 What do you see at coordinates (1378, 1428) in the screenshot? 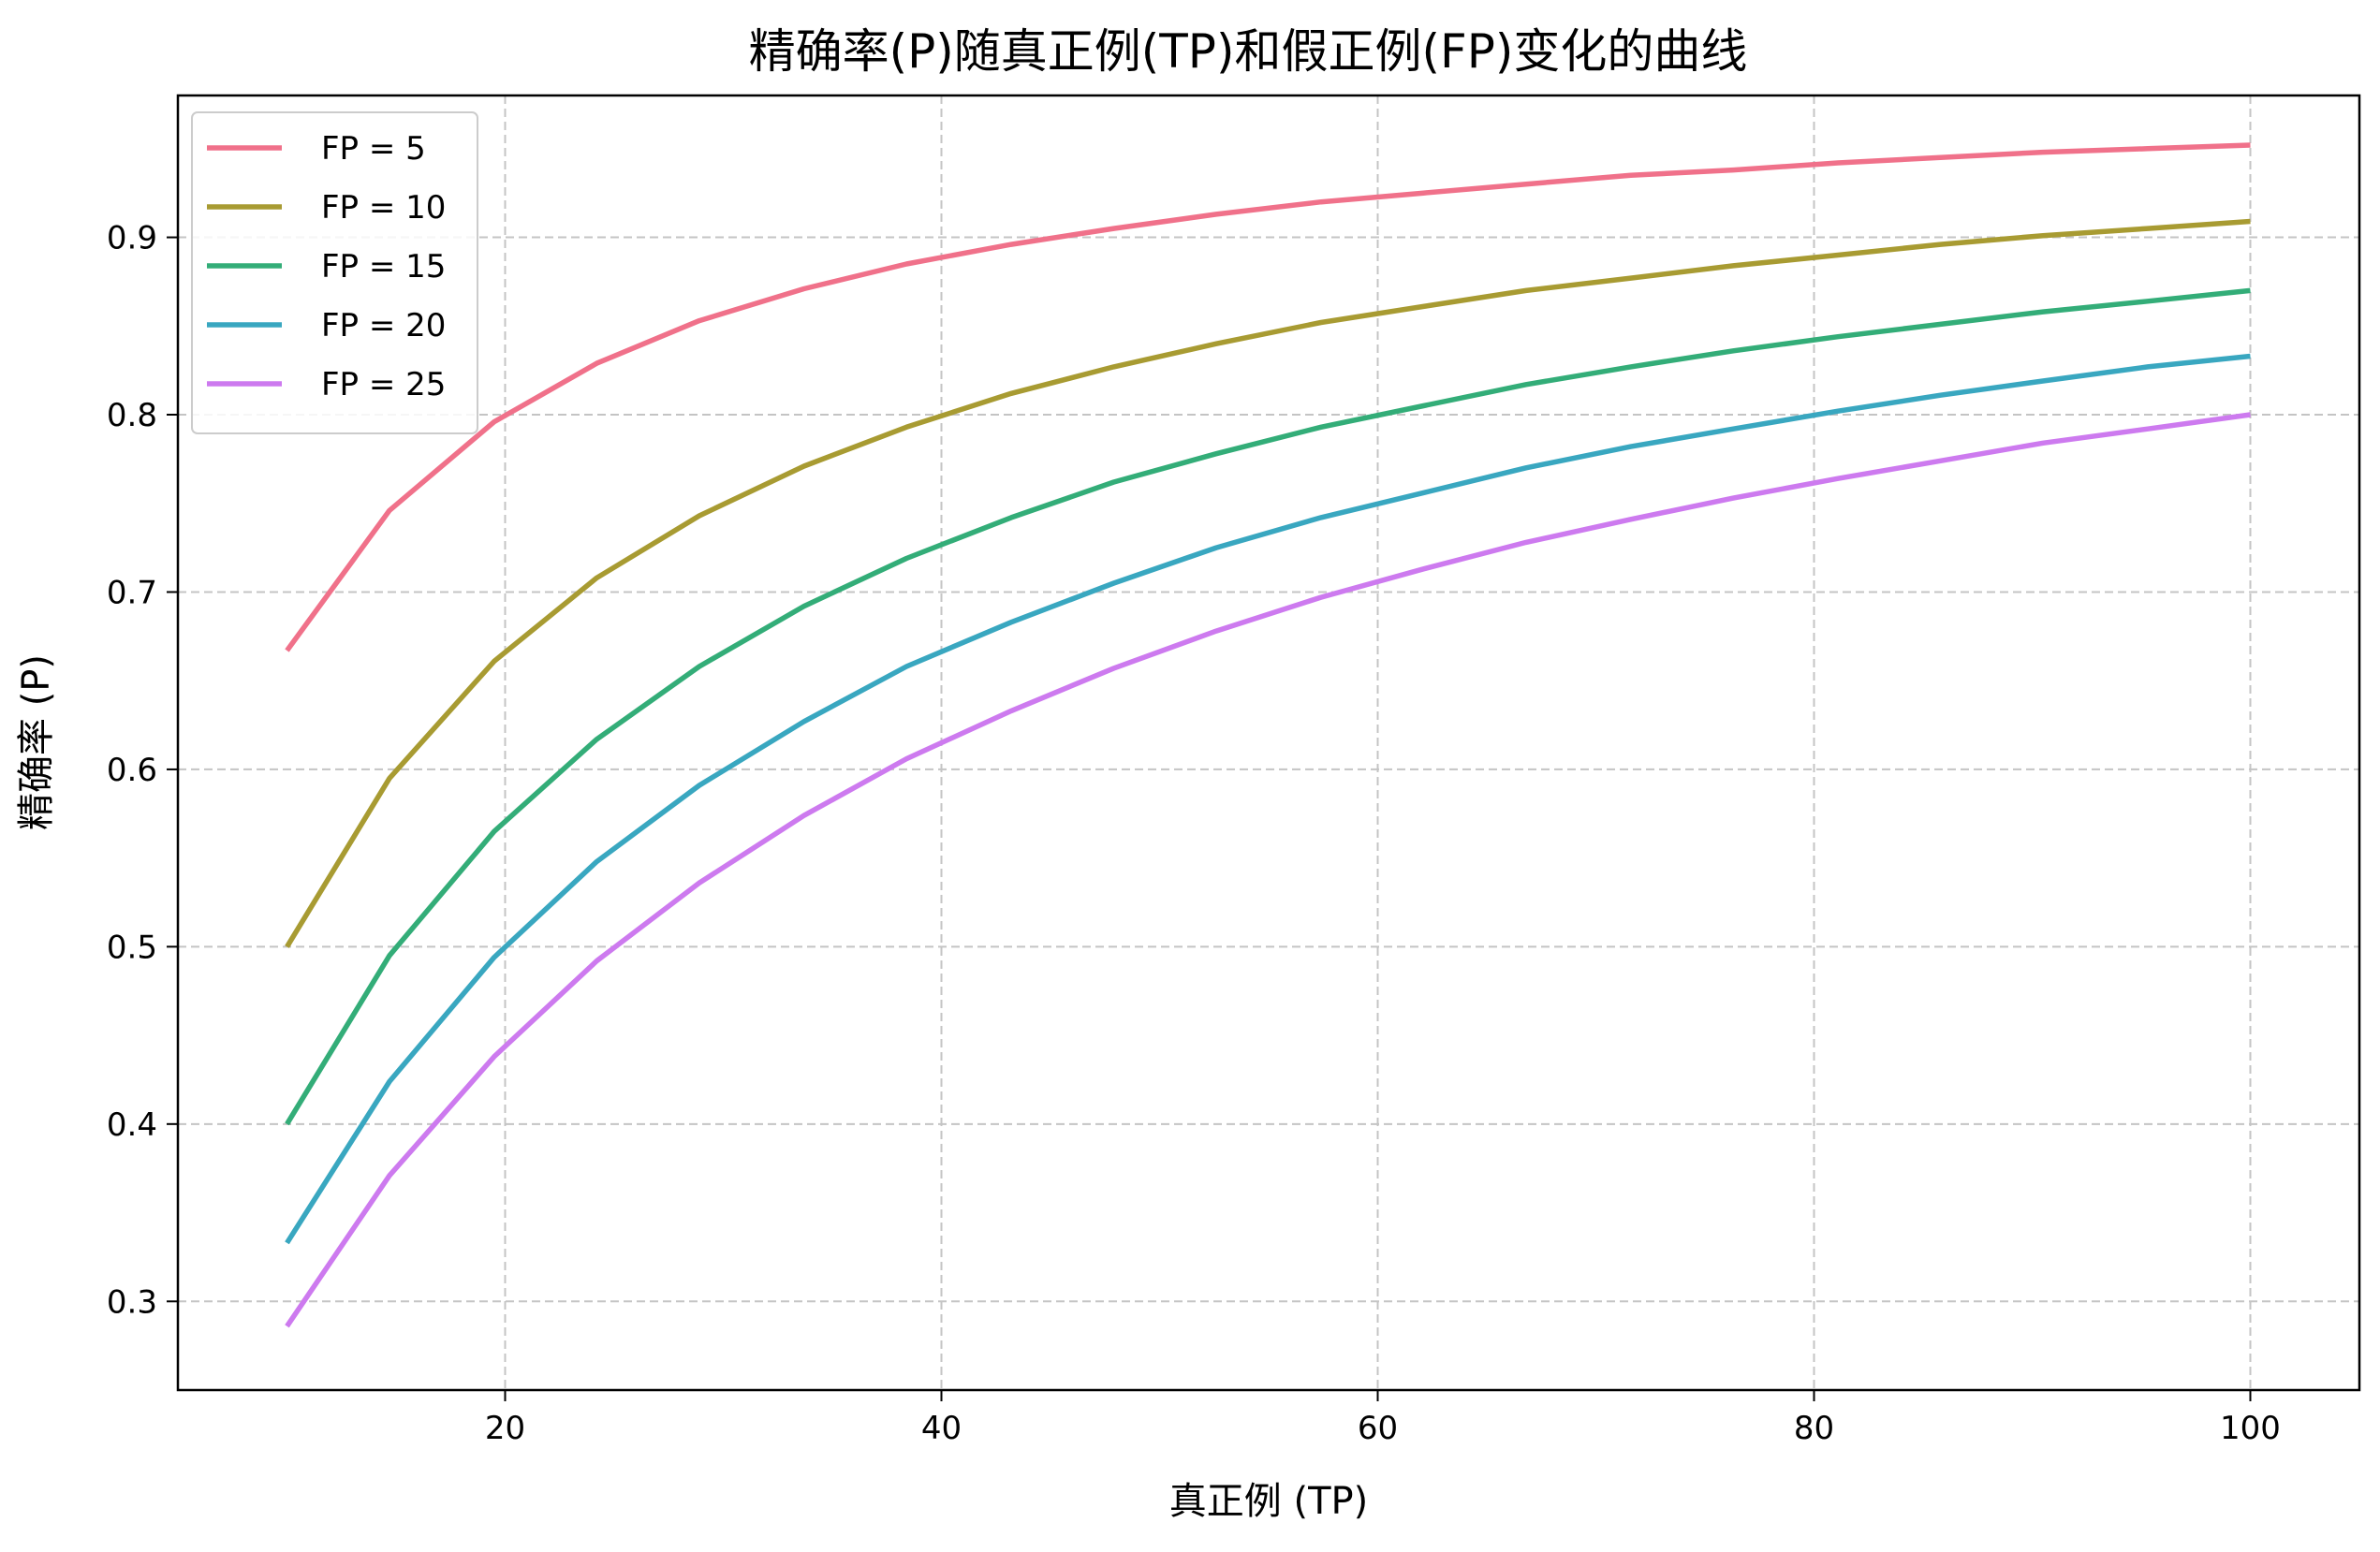
I see `x-tick-label: 60` at bounding box center [1378, 1428].